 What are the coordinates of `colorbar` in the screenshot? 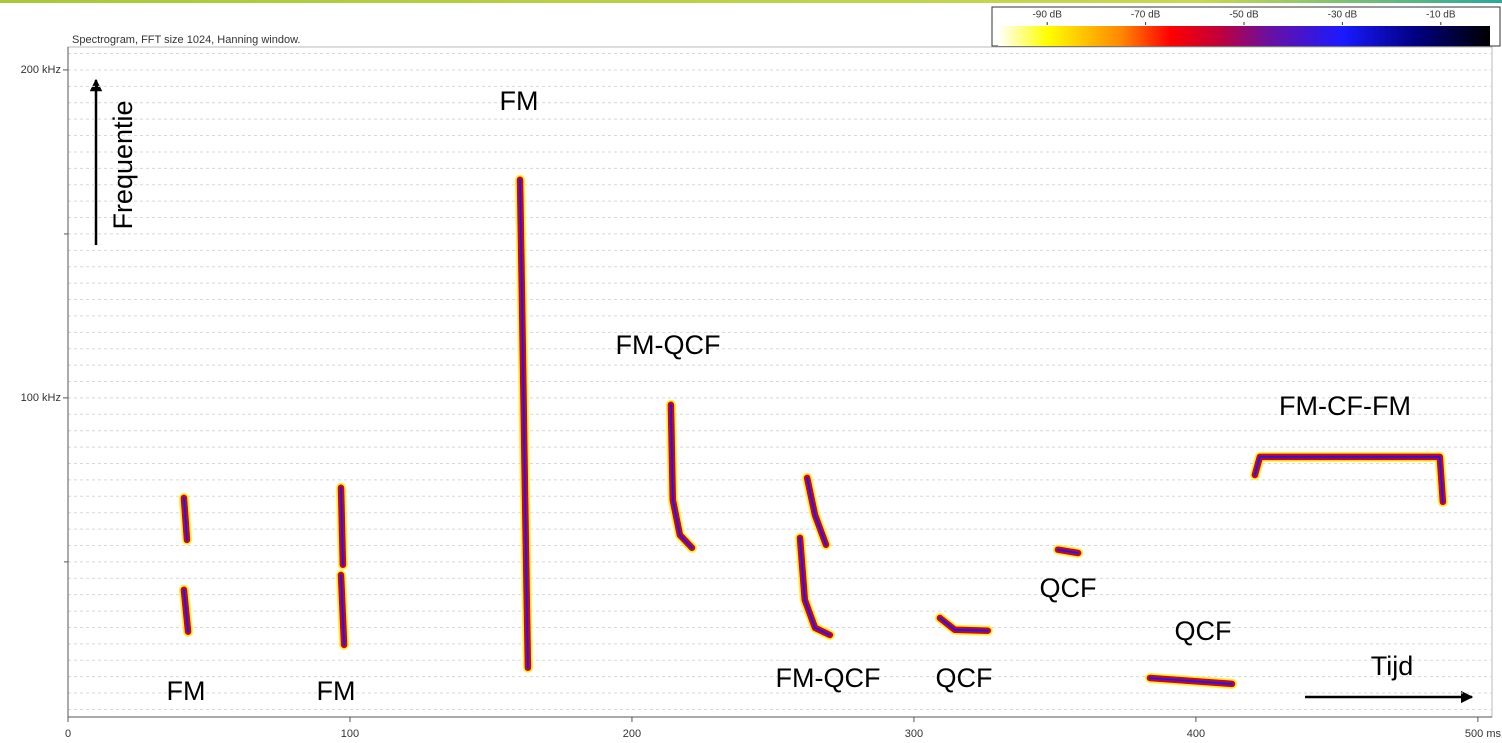 It's located at (1244, 36).